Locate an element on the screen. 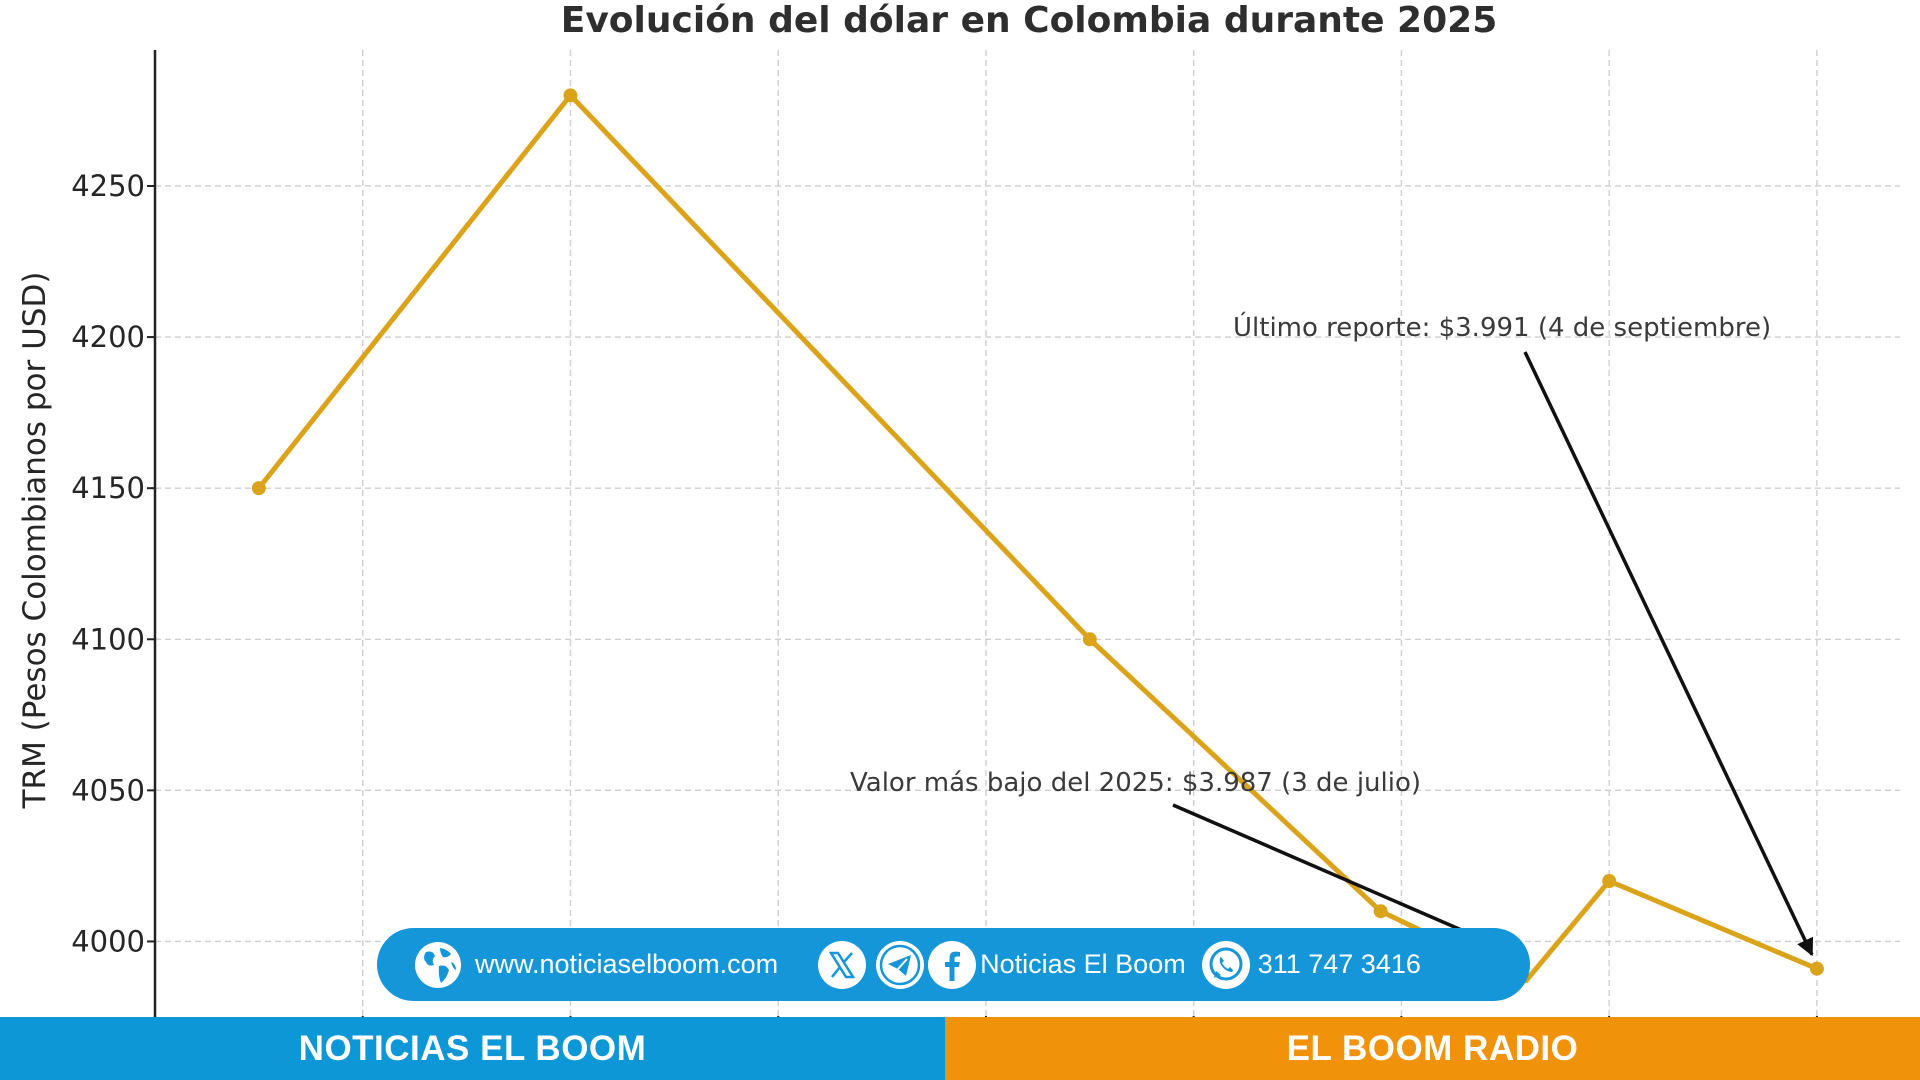 The width and height of the screenshot is (1920, 1080). y-axis-label: TRM (Pesos Colombianos por USD) is located at coordinates (35, 541).